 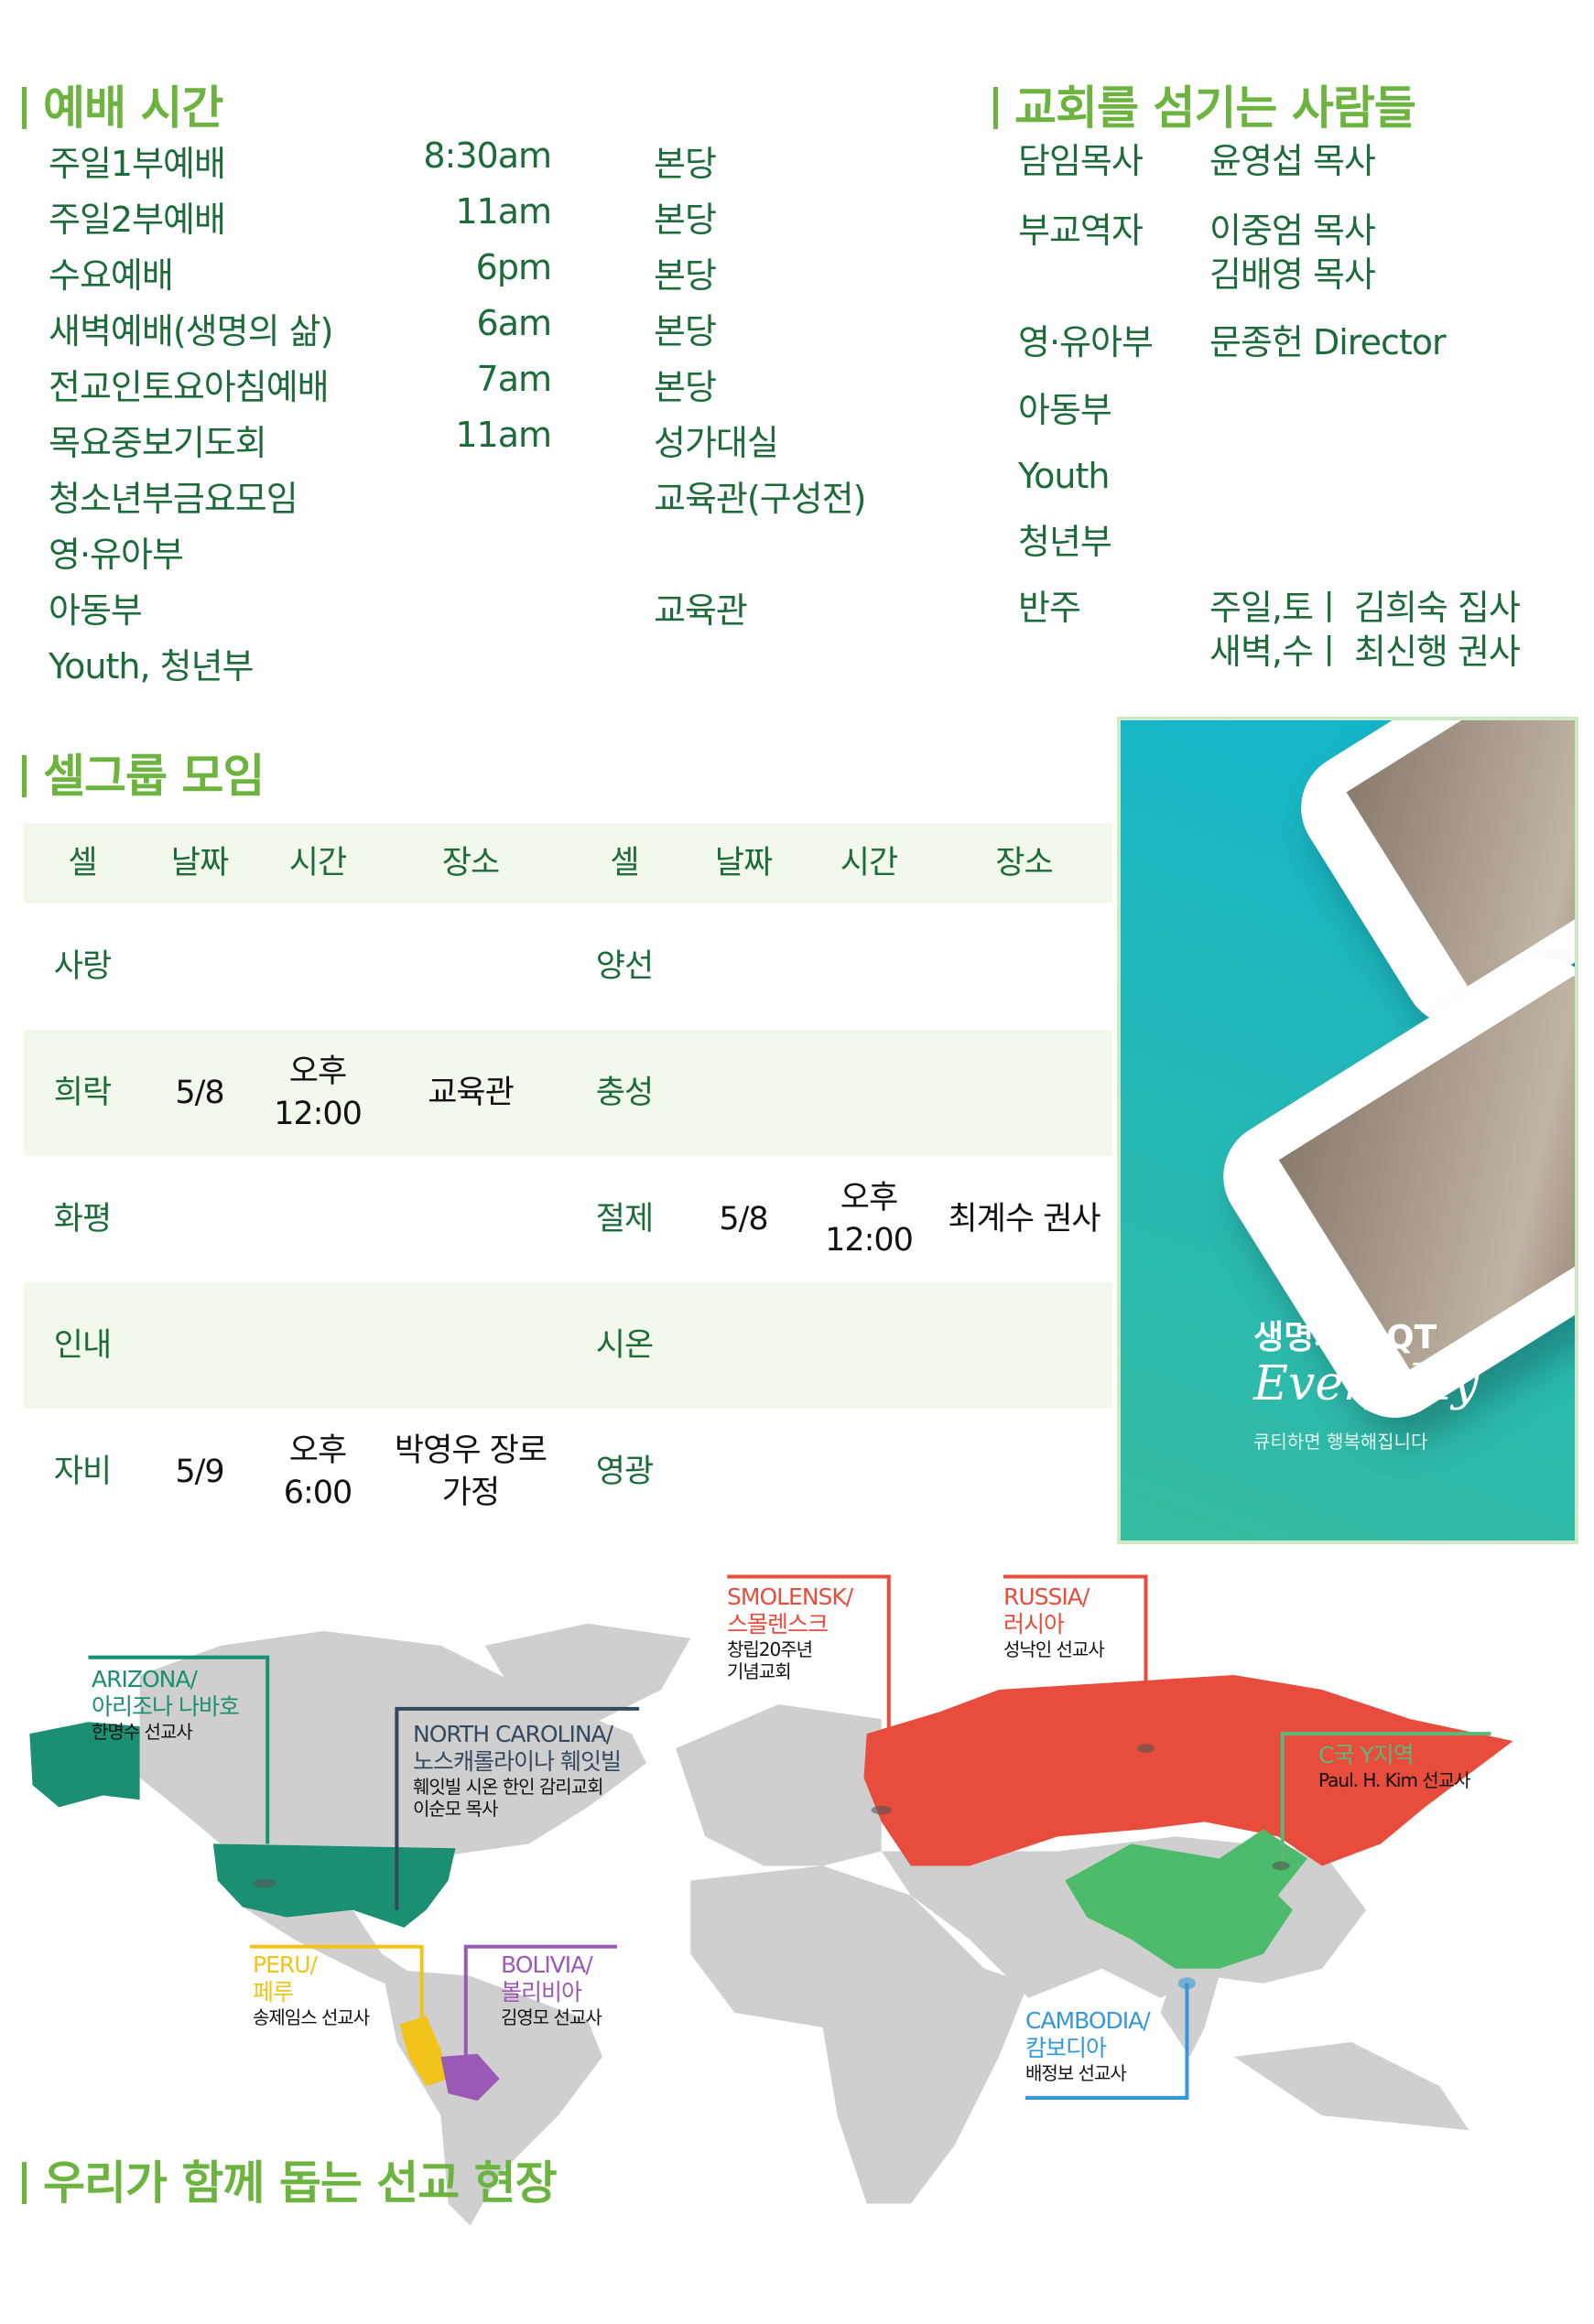 What do you see at coordinates (82, 1093) in the screenshot?
I see `cell-name: 희락` at bounding box center [82, 1093].